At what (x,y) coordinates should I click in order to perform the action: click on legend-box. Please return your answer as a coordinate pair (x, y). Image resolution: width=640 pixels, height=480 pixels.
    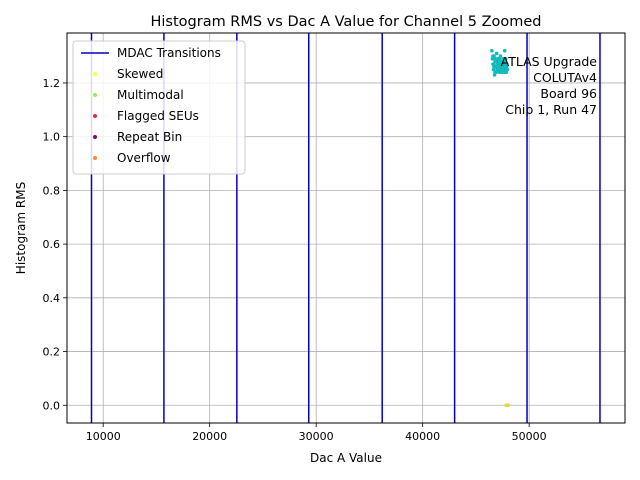
    Looking at the image, I should click on (159, 107).